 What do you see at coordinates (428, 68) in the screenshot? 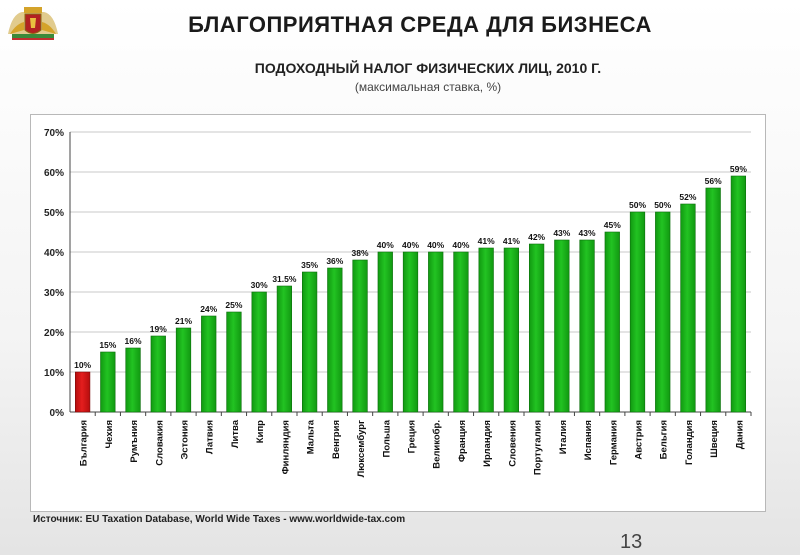
I see `chart-subtitle: ПОДОХОДНЫЙ НАЛОГ ФИЗИЧЕСКИХ ЛИЦ, 2010 Г.` at bounding box center [428, 68].